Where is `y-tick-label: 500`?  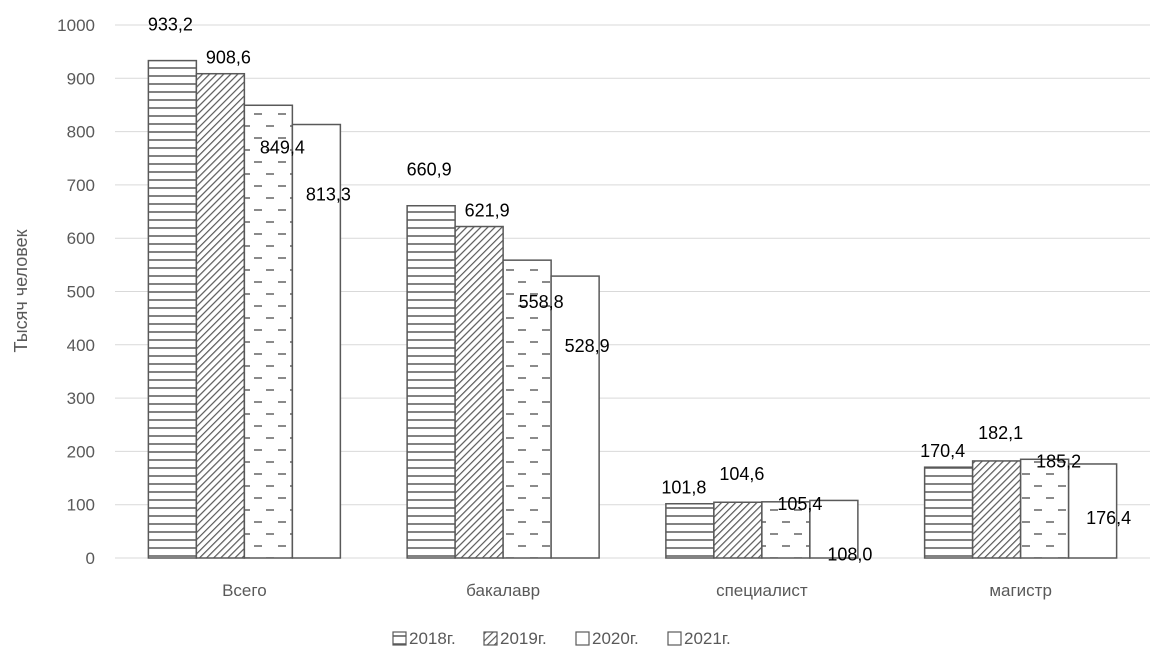 y-tick-label: 500 is located at coordinates (81, 292).